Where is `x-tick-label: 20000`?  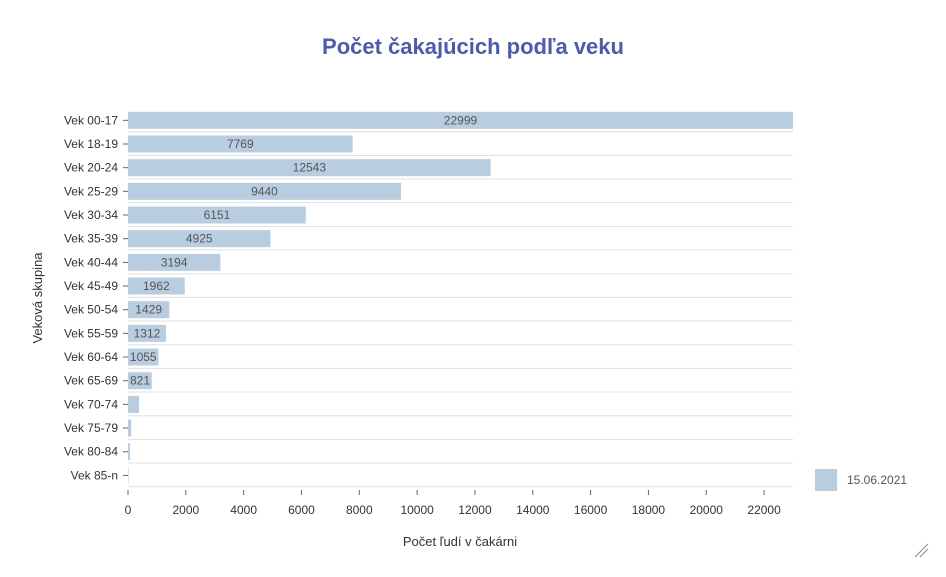
x-tick-label: 20000 is located at coordinates (707, 510).